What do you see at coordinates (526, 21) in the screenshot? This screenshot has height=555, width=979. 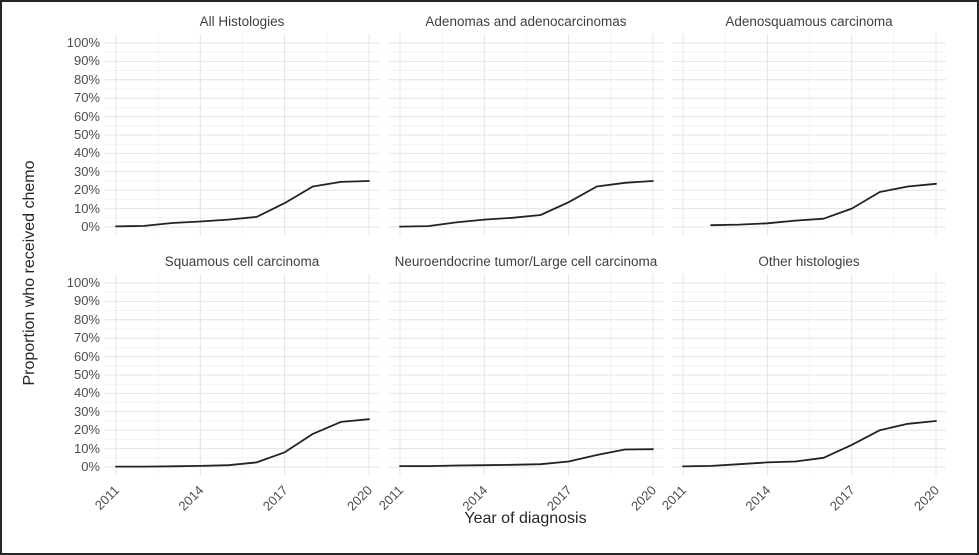 I see `facet-title: Adenomas and adenocarcinomas` at bounding box center [526, 21].